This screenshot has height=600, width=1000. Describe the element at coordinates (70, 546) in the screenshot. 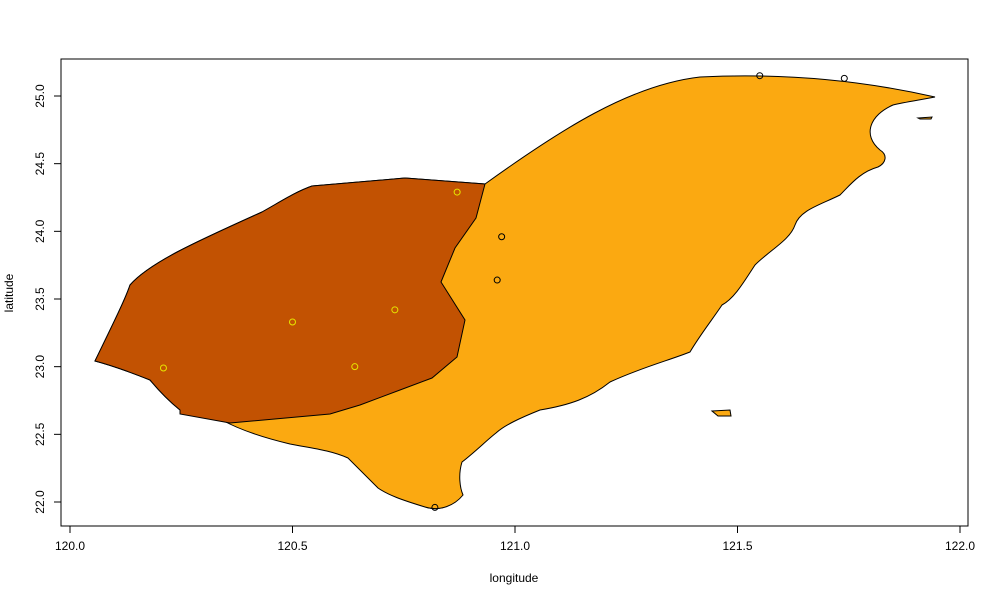

I see `x-tick-label: 120.0` at that location.